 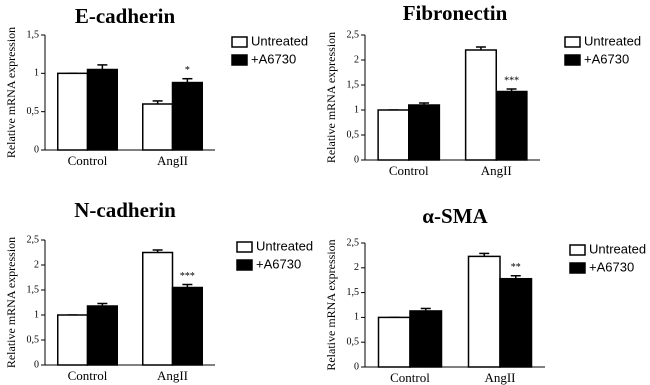 I want to click on chart-title: E-cadherin, so click(x=125, y=16).